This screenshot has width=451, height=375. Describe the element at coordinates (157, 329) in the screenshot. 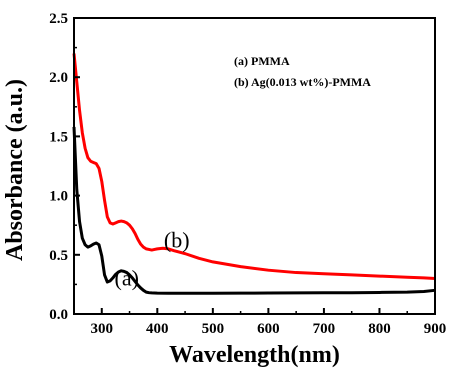

I see `x-tick-label: 400` at that location.